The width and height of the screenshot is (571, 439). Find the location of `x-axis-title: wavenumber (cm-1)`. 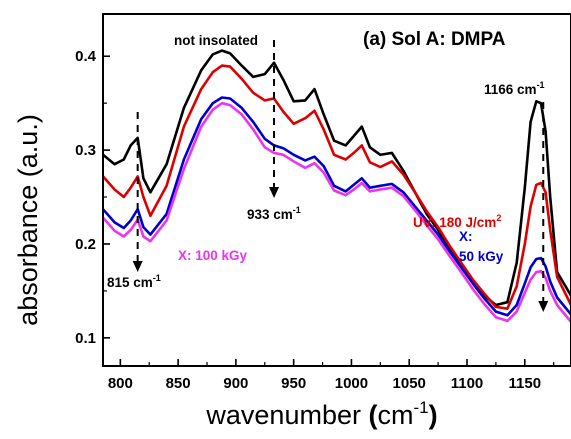

x-axis-title: wavenumber (cm-1) is located at coordinates (321, 414).